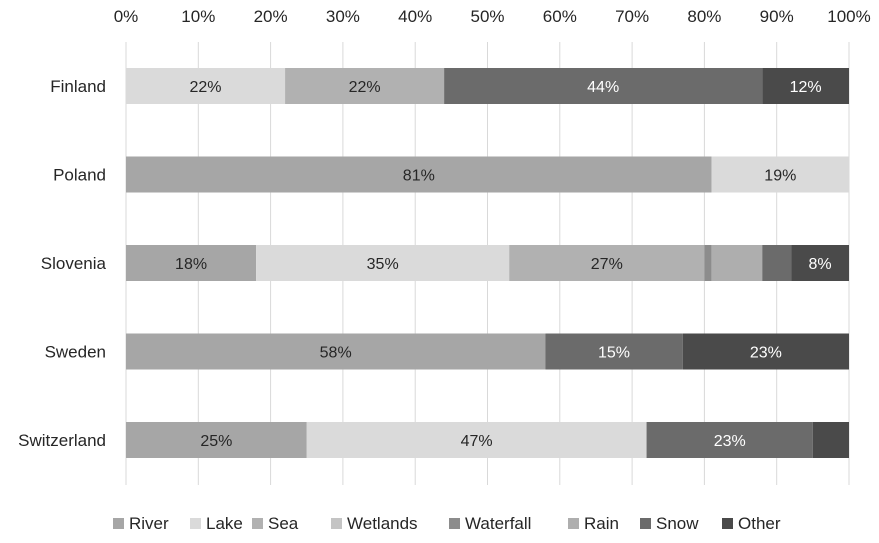  I want to click on bar-slovenia-other, so click(820, 263).